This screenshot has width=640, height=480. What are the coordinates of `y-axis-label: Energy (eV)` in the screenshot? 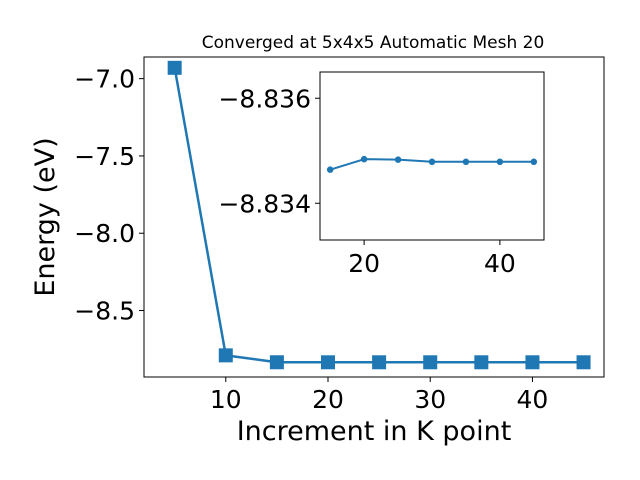 It's located at (45, 216).